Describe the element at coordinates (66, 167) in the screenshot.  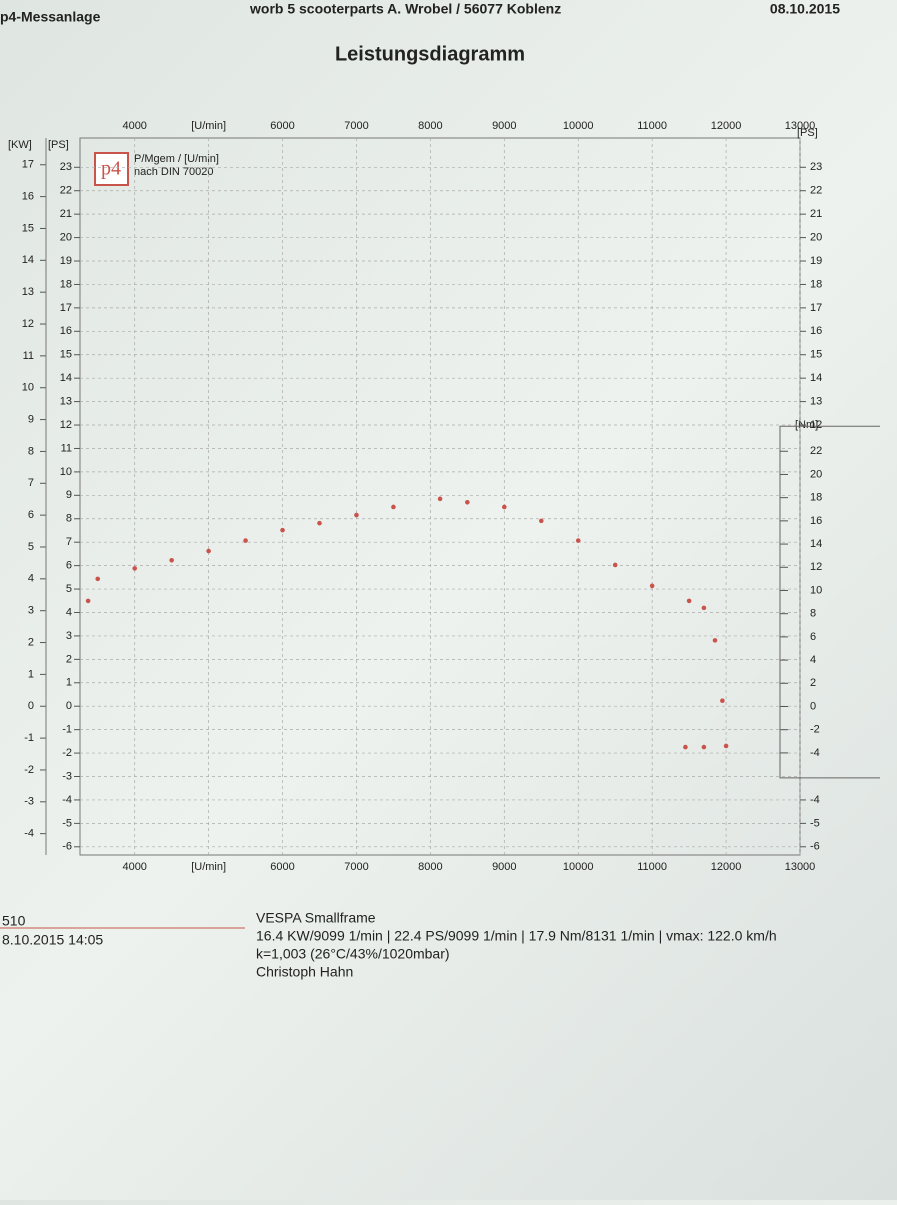
I see `y-tick-label: 23` at that location.